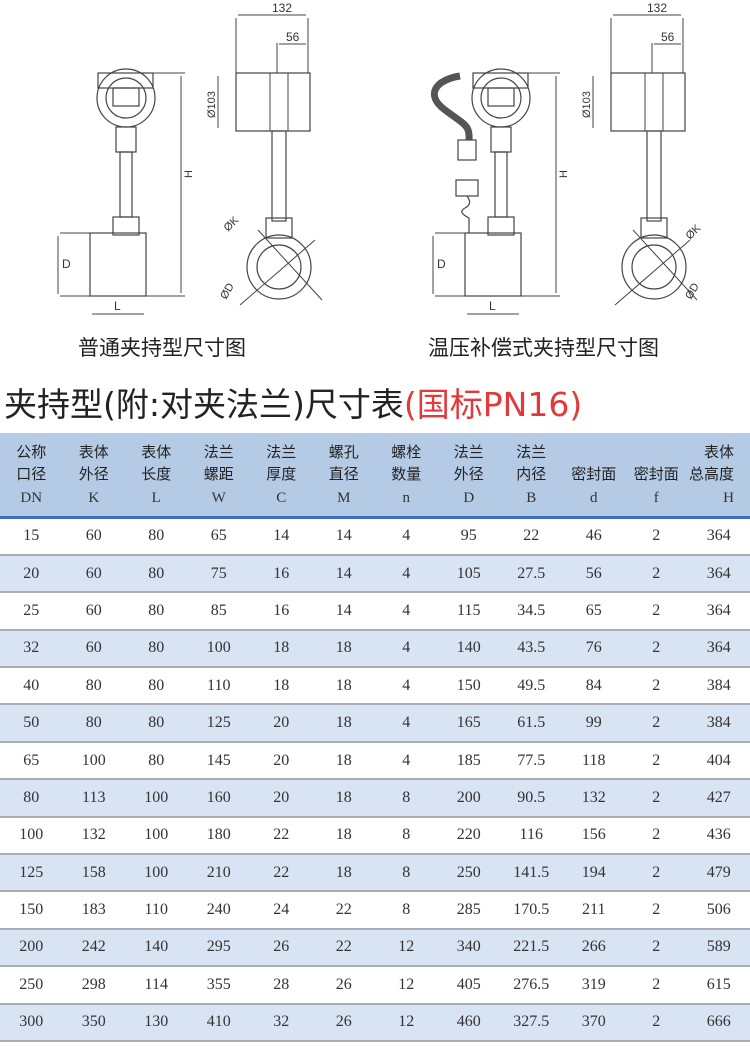 The width and height of the screenshot is (750, 1046). What do you see at coordinates (281, 1022) in the screenshot?
I see `table-cell: 32` at bounding box center [281, 1022].